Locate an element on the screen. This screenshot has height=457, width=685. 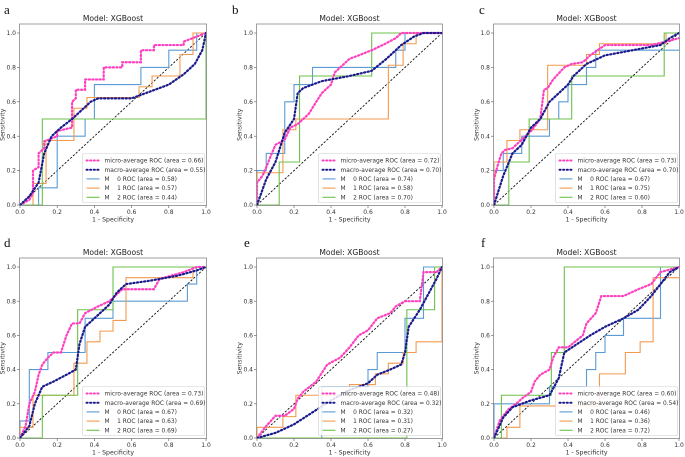
legend-label: micro-average ROC (area = 0.66) is located at coordinates (154, 162).